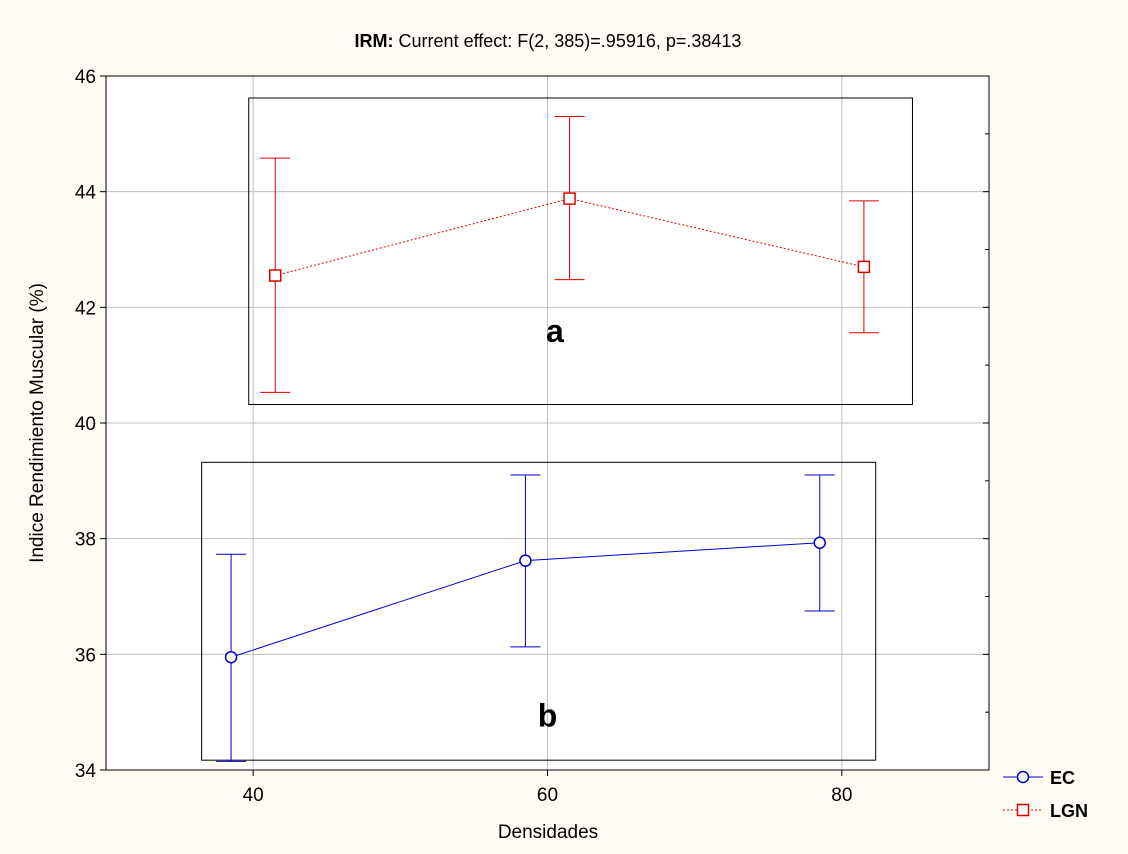 Image resolution: width=1128 pixels, height=854 pixels. I want to click on x-tick-label: 40, so click(253, 795).